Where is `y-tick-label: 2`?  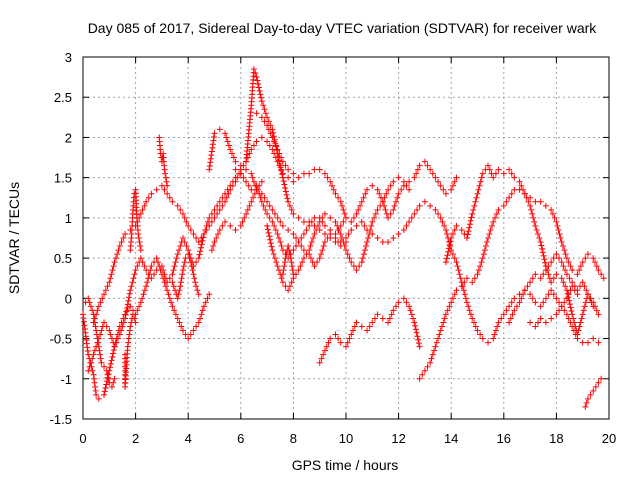
y-tick-label: 2 is located at coordinates (68, 137).